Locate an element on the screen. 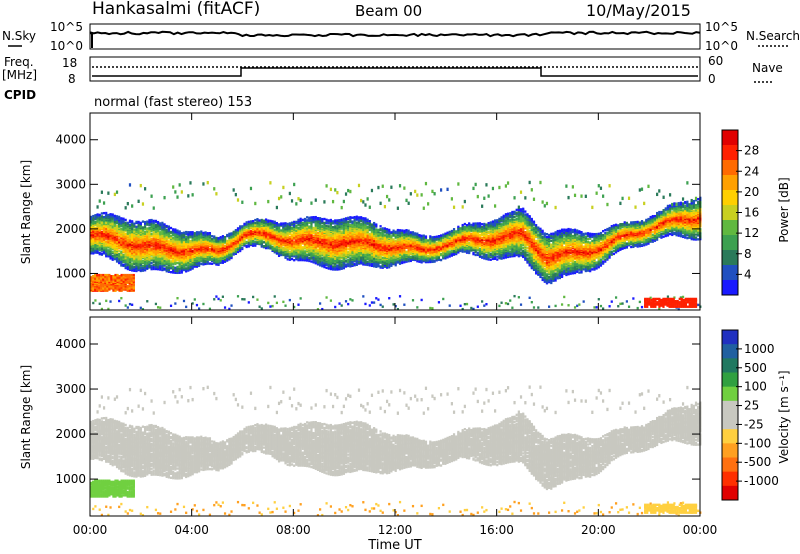  noise-trace is located at coordinates (395, 40).